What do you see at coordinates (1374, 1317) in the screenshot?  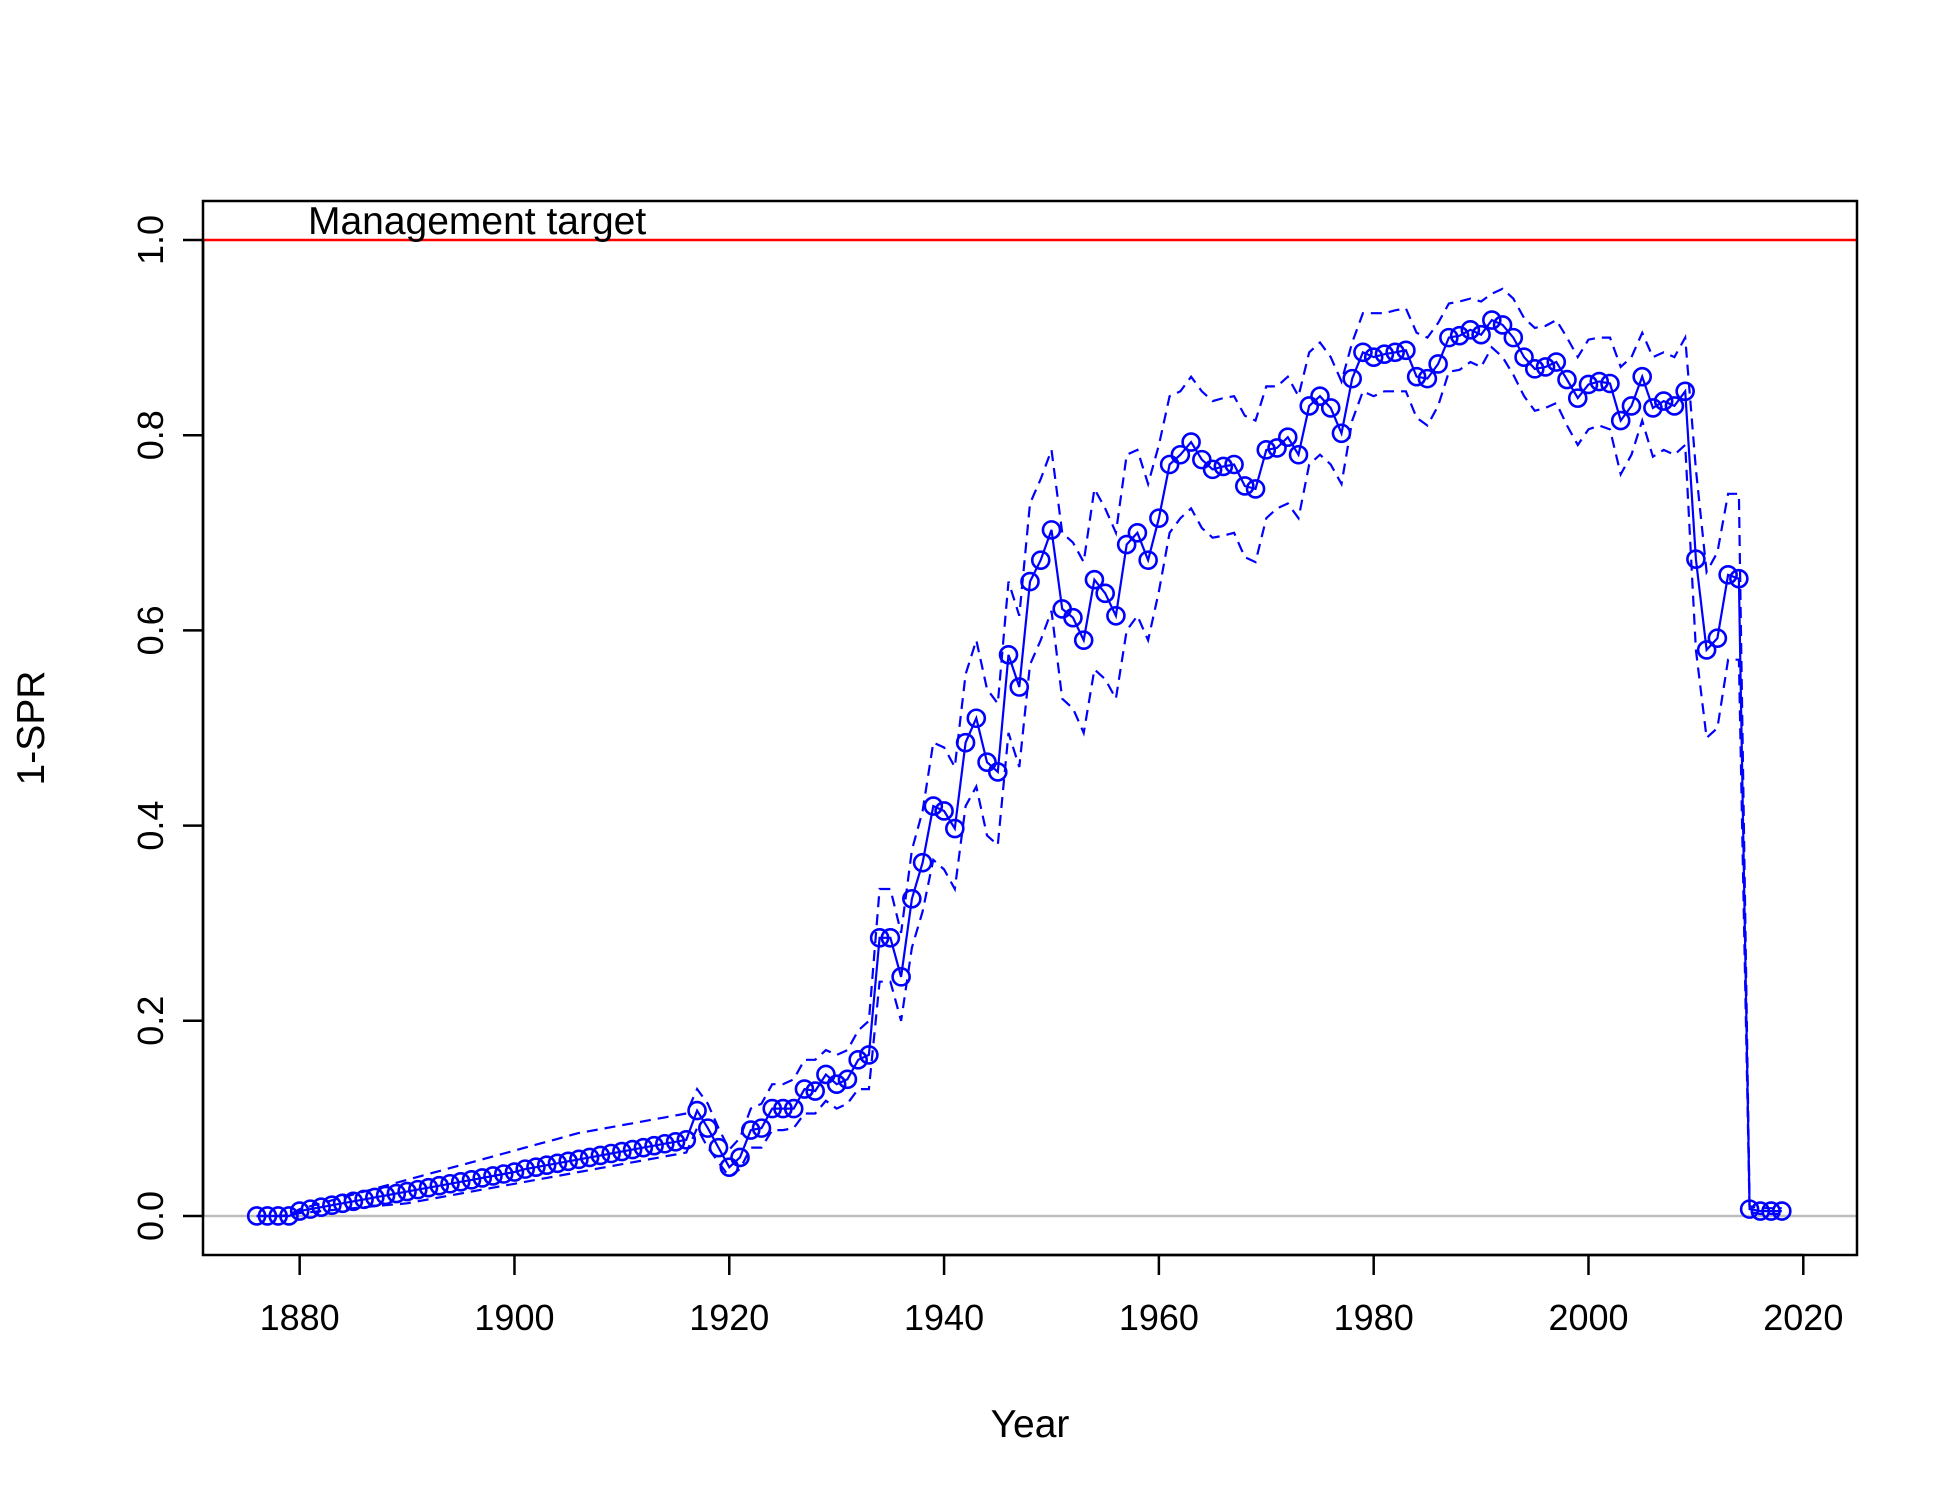 I see `x-tick-label: 1980` at bounding box center [1374, 1317].